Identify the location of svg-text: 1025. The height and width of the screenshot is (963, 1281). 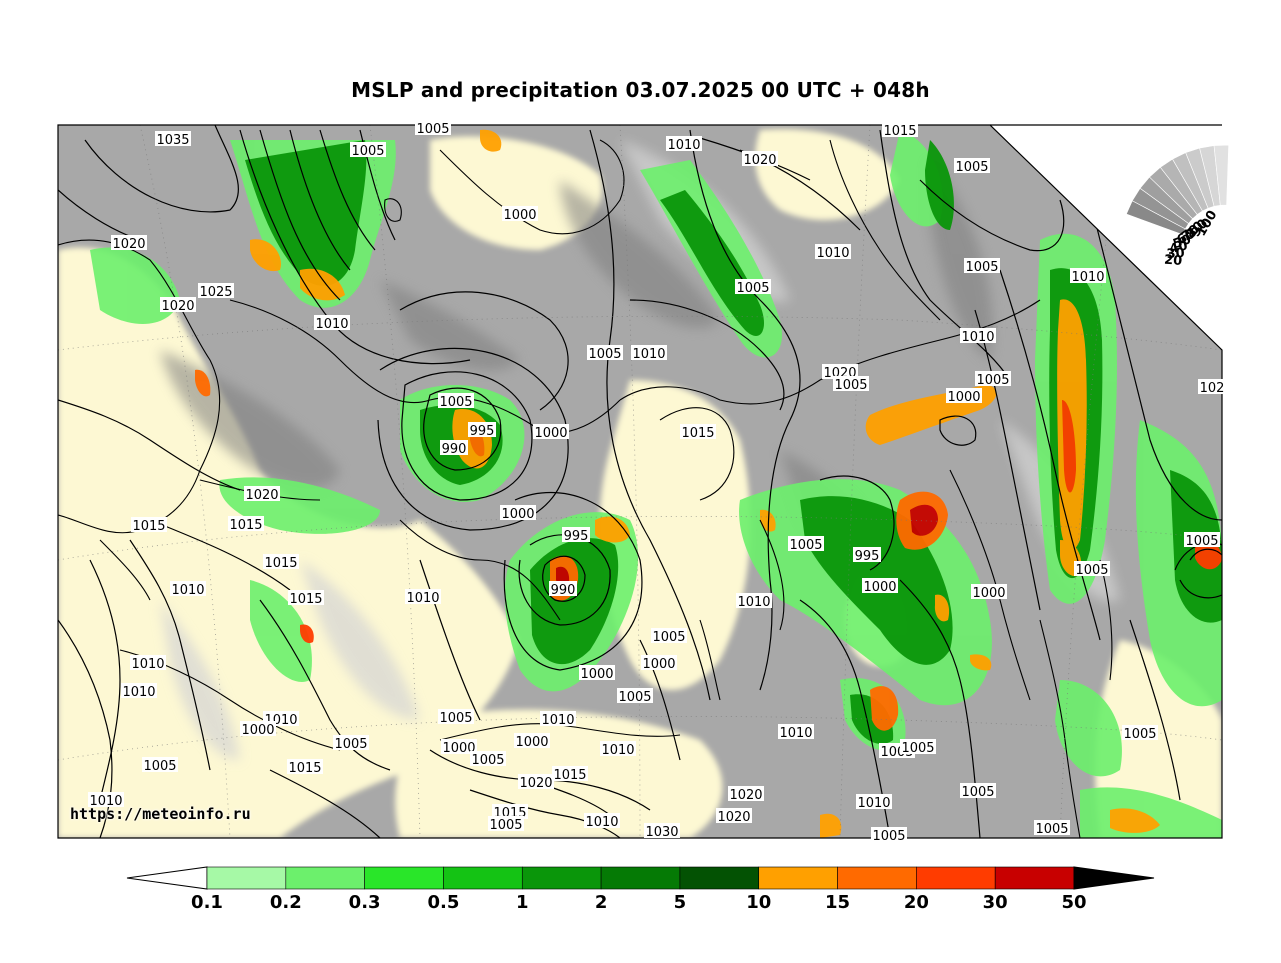
(215, 292).